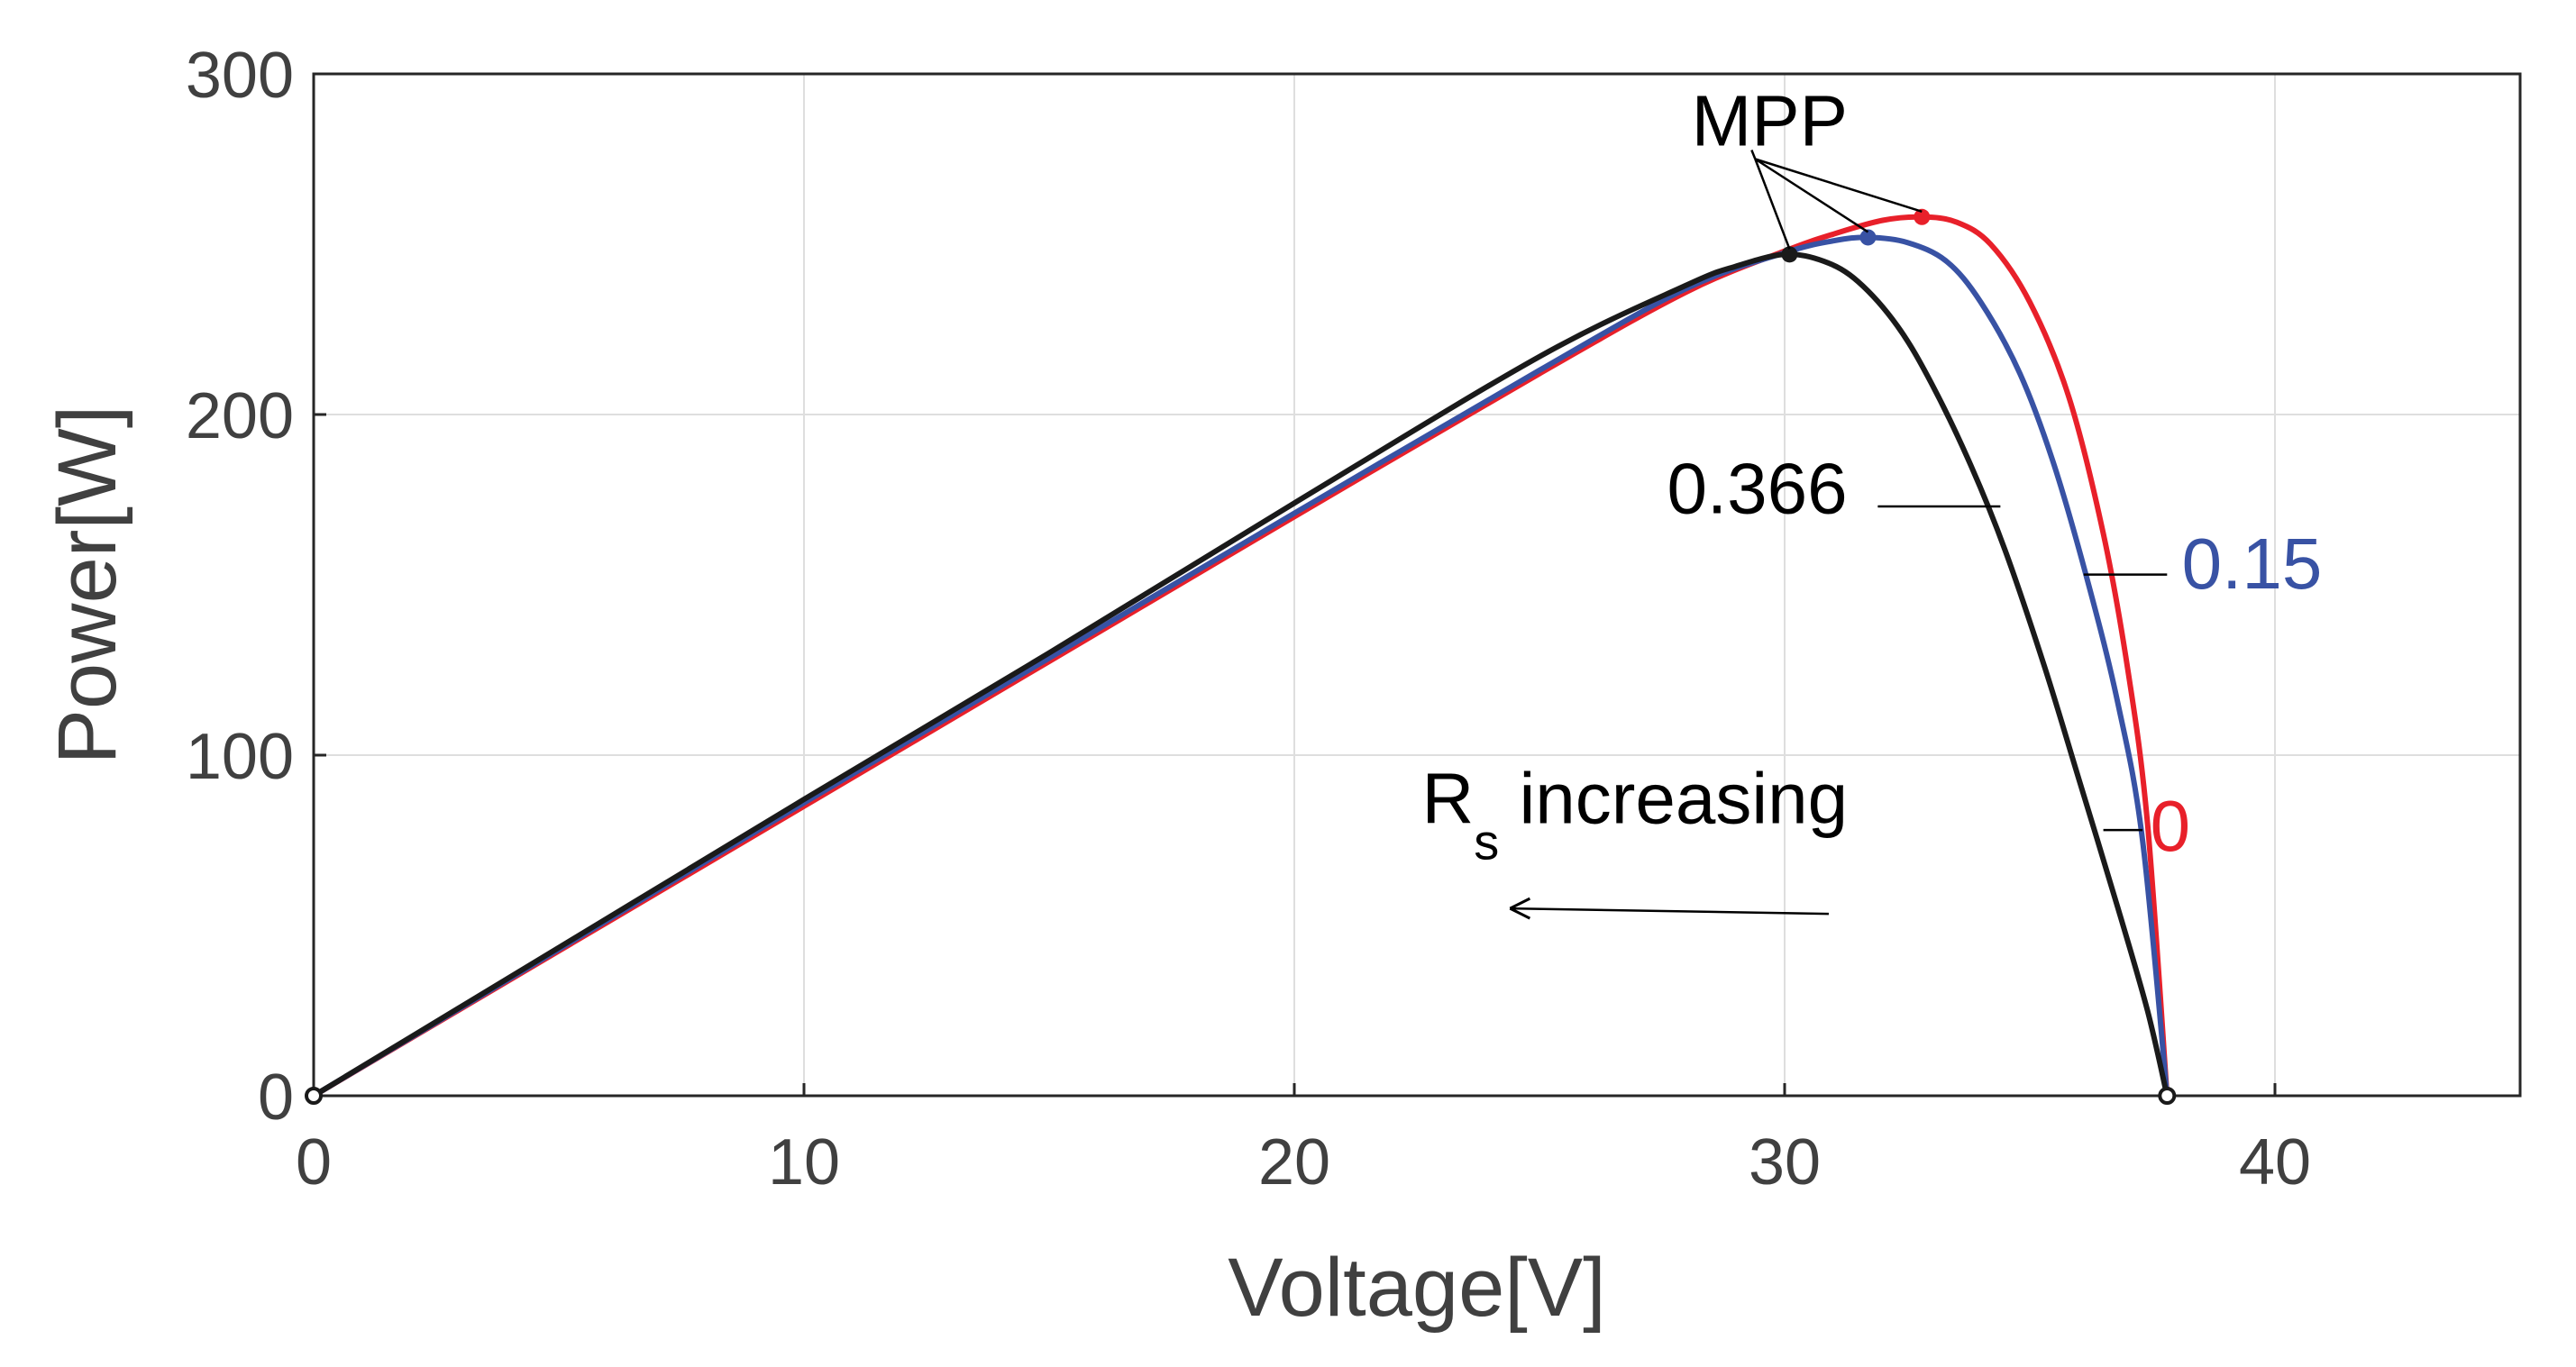  Describe the element at coordinates (1669, 911) in the screenshot. I see `rs-increasing-arrow` at that location.